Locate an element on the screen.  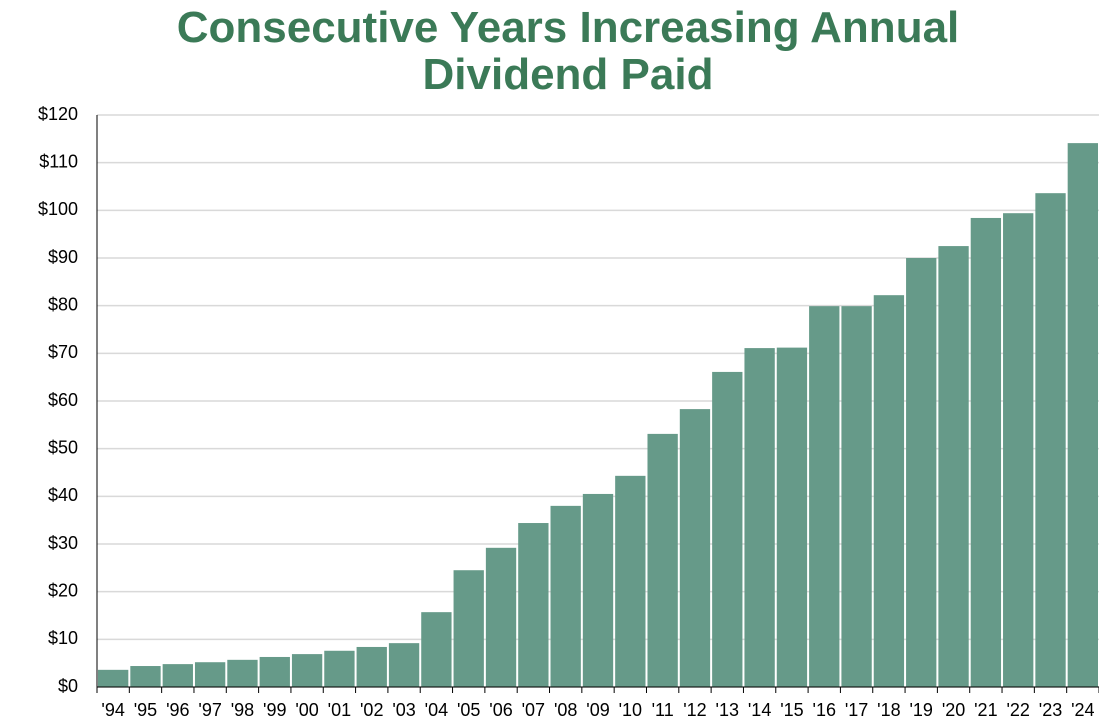
y-tick-label: $90 is located at coordinates (63, 257).